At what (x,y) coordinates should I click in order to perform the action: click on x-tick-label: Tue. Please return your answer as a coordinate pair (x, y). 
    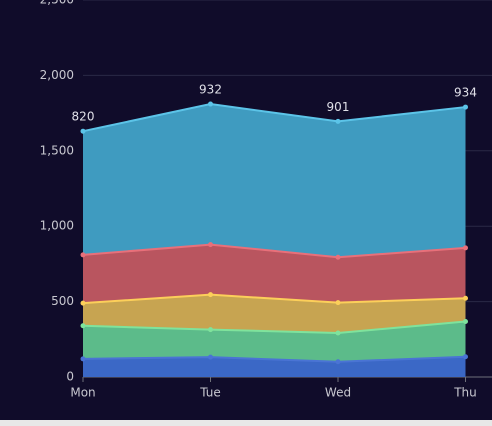
    Looking at the image, I should click on (210, 393).